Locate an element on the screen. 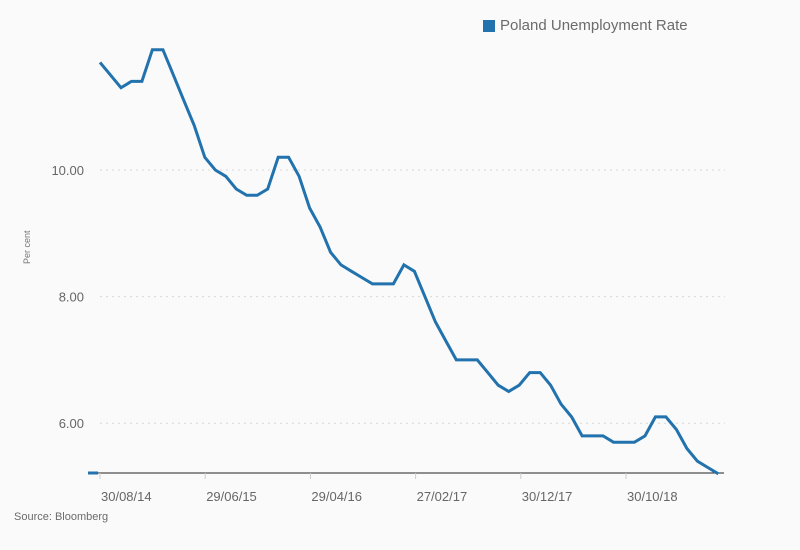 The width and height of the screenshot is (800, 550). legend: Poland Unemployment Rate is located at coordinates (585, 25).